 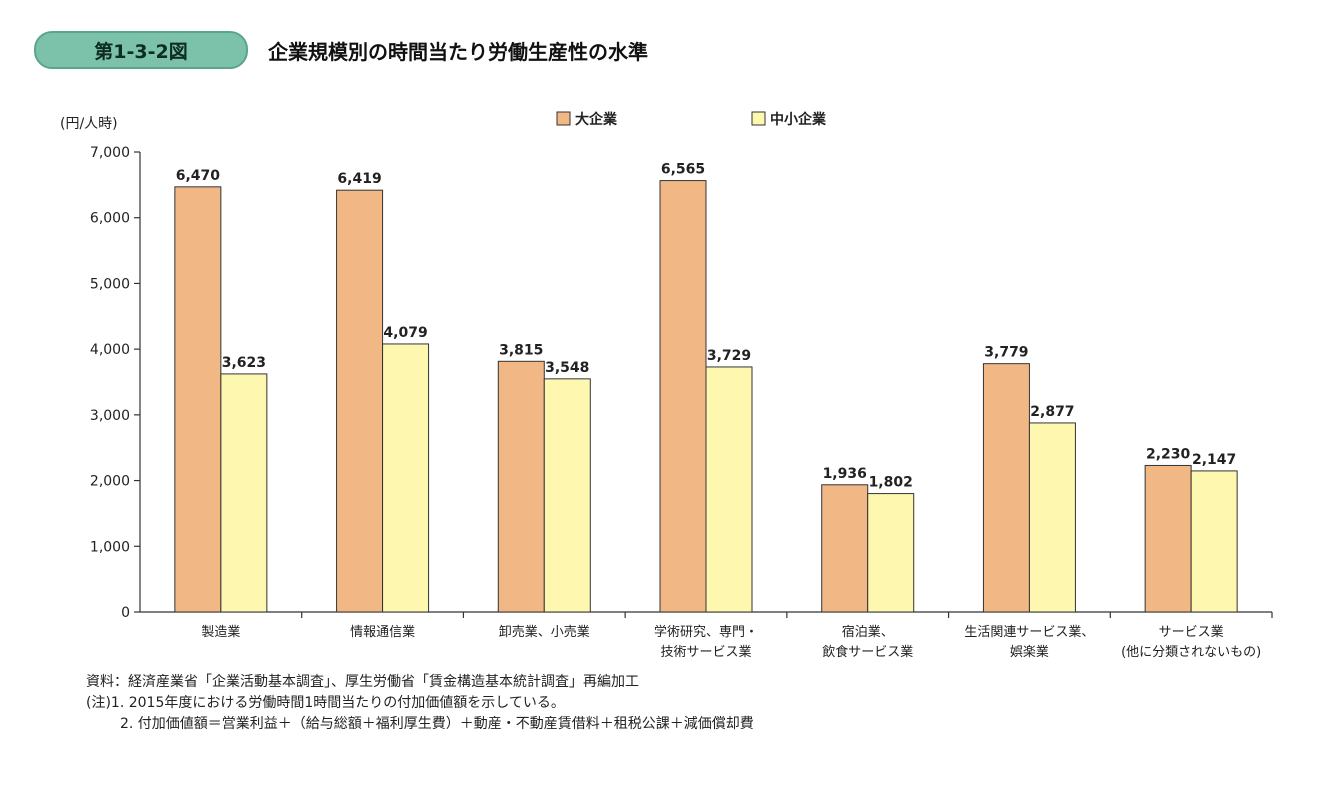 What do you see at coordinates (845, 474) in the screenshot?
I see `bar-value-label: 1,936` at bounding box center [845, 474].